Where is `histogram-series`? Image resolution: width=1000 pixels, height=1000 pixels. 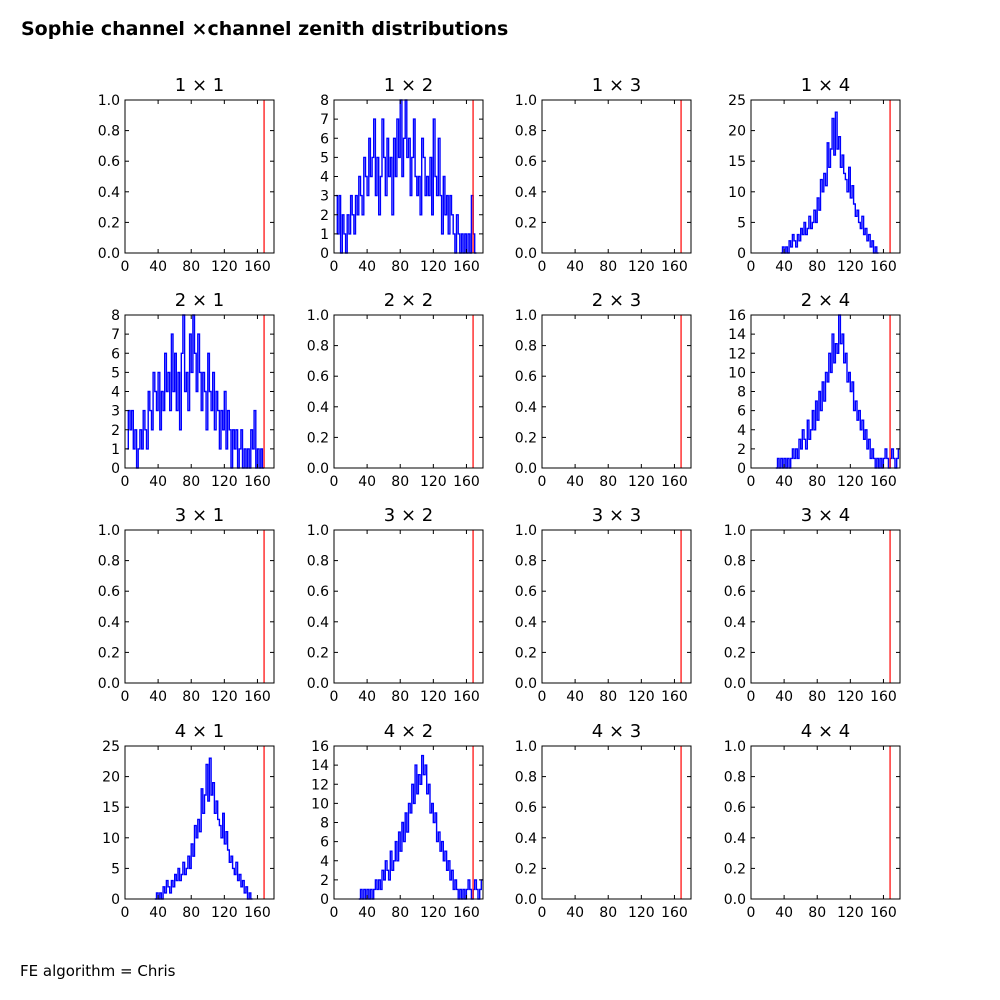 histogram-series is located at coordinates (837, 391).